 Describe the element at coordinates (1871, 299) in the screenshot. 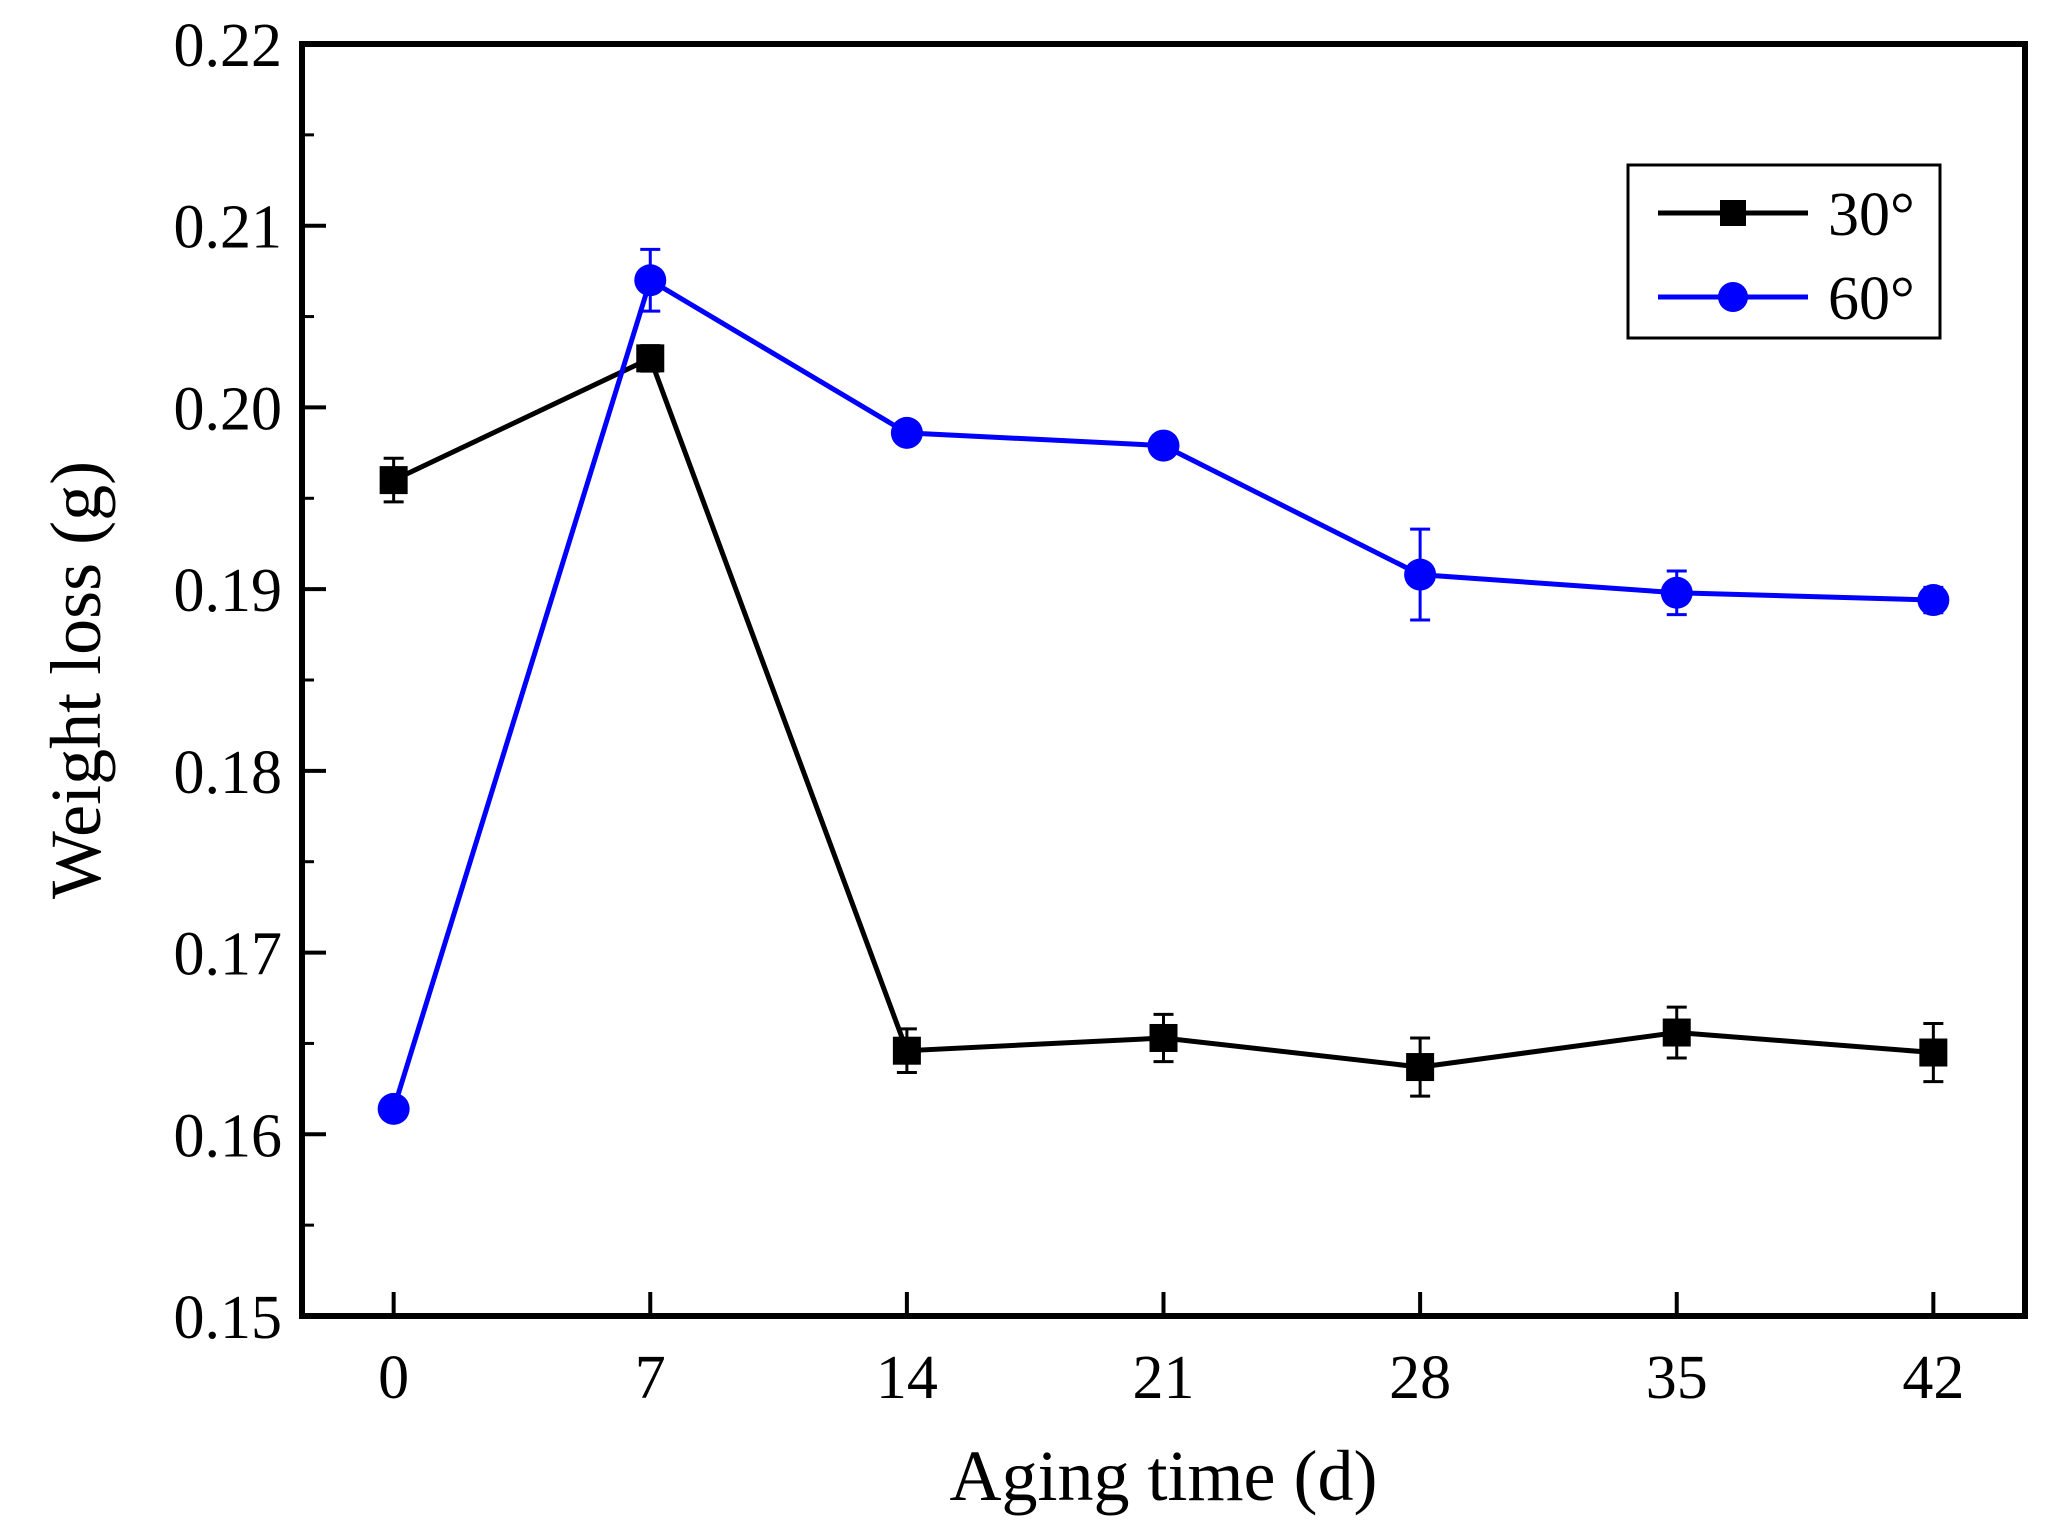

I see `legend-label: 60°` at that location.